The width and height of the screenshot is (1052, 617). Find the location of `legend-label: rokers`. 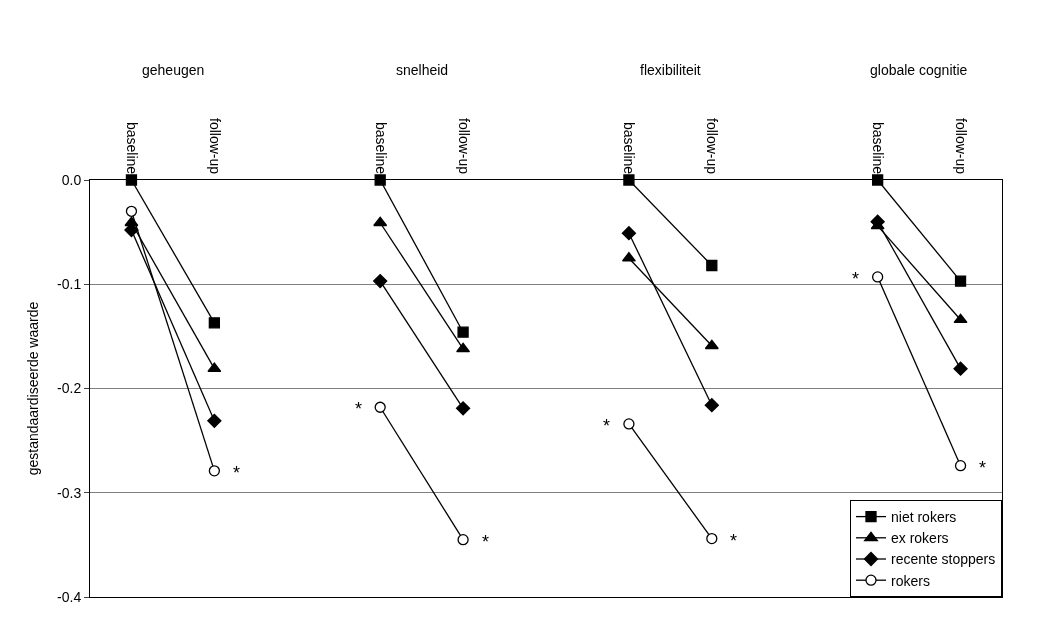

legend-label: rokers is located at coordinates (910, 580).